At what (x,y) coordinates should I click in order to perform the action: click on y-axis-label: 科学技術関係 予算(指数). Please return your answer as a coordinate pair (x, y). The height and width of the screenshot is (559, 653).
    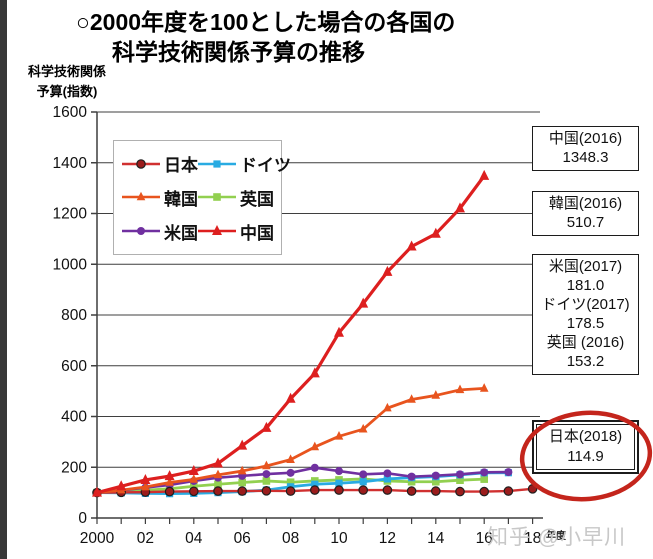
    Looking at the image, I should click on (67, 81).